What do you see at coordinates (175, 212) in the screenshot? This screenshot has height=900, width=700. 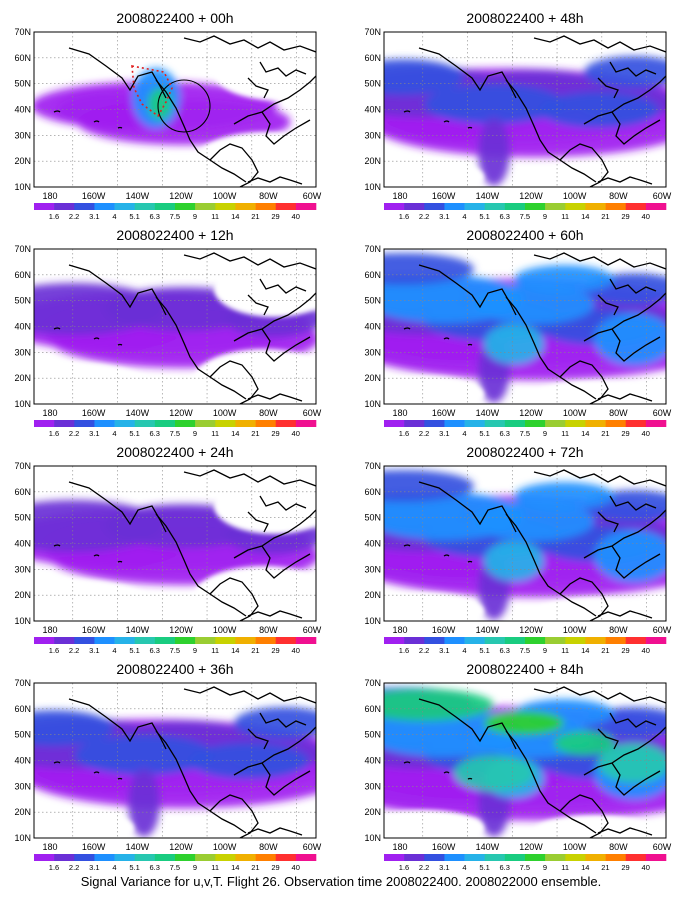 I see `colorbar: 1.6 2.2 3.1 4 5.1 6.3 7.5 9 11 14 21 29 40` at bounding box center [175, 212].